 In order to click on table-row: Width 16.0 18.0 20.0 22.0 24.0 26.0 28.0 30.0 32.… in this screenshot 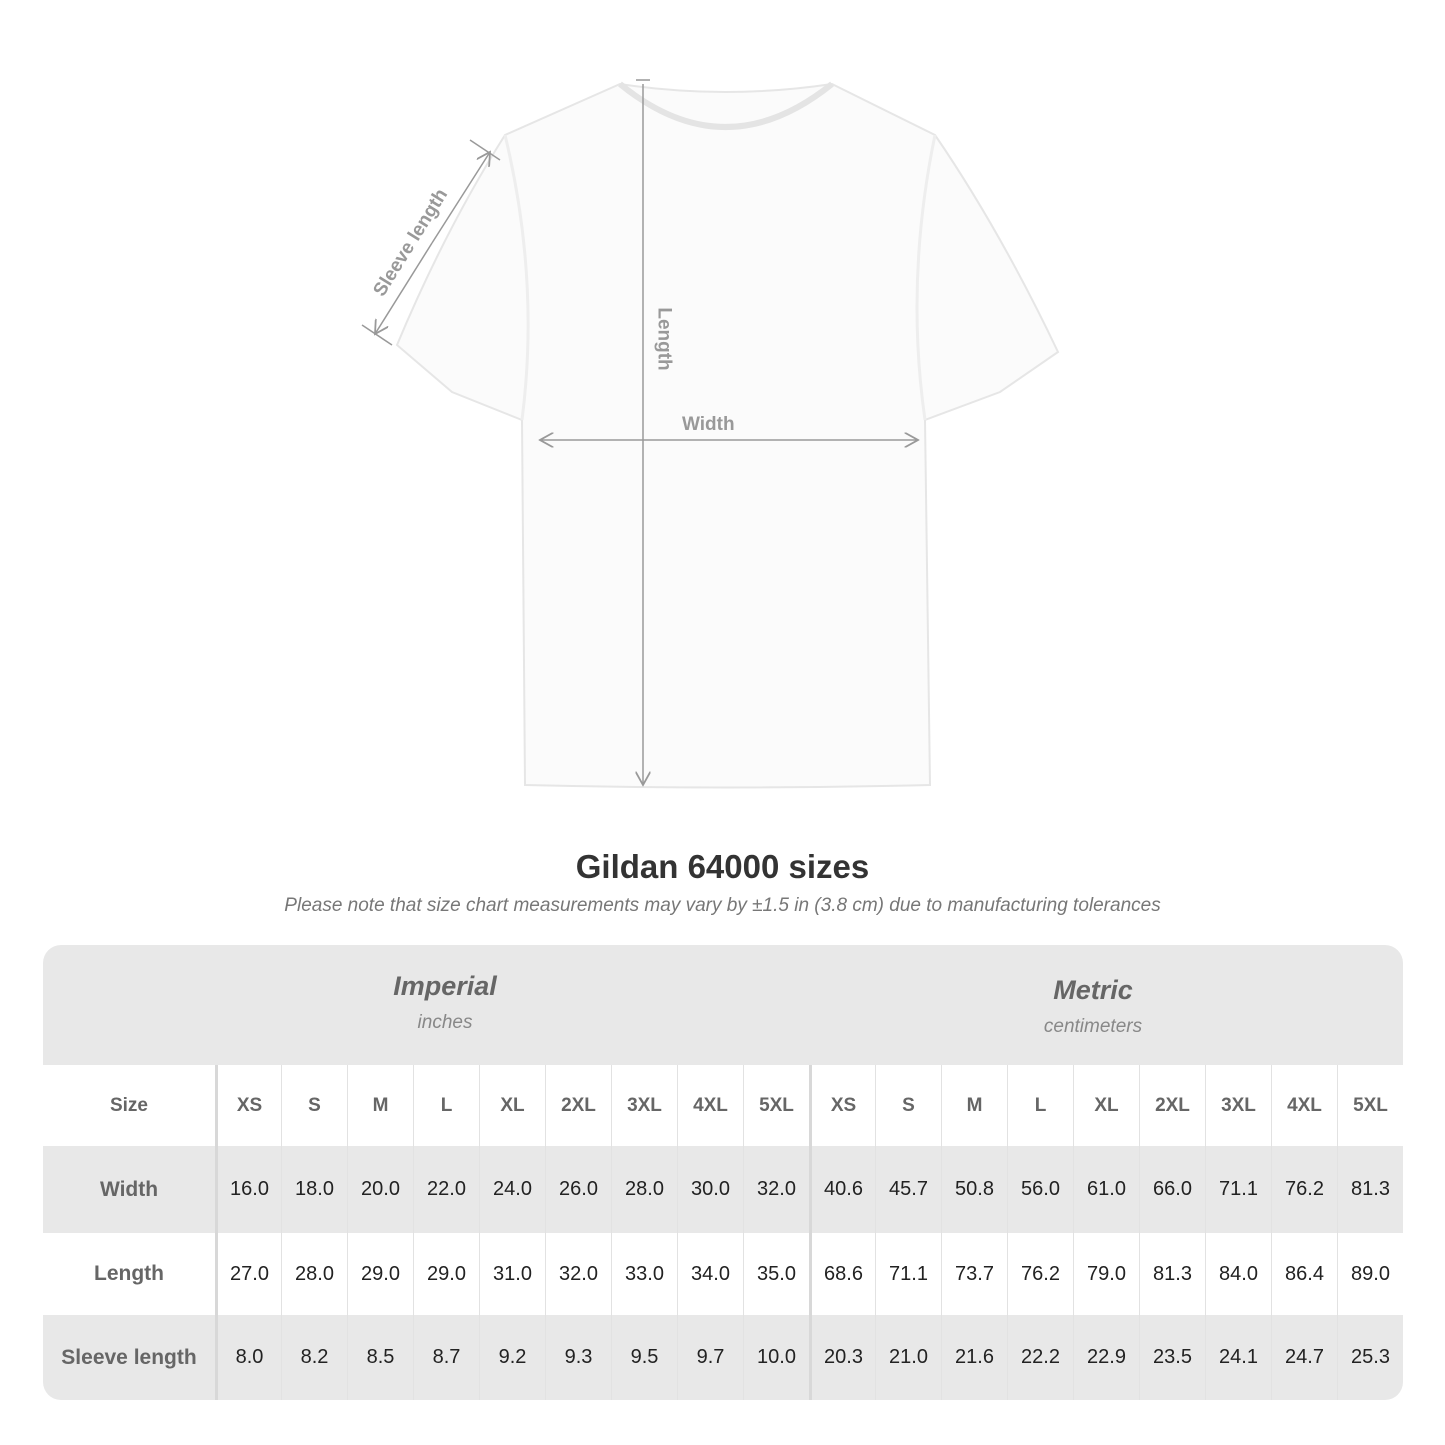, I will do `click(723, 1189)`.